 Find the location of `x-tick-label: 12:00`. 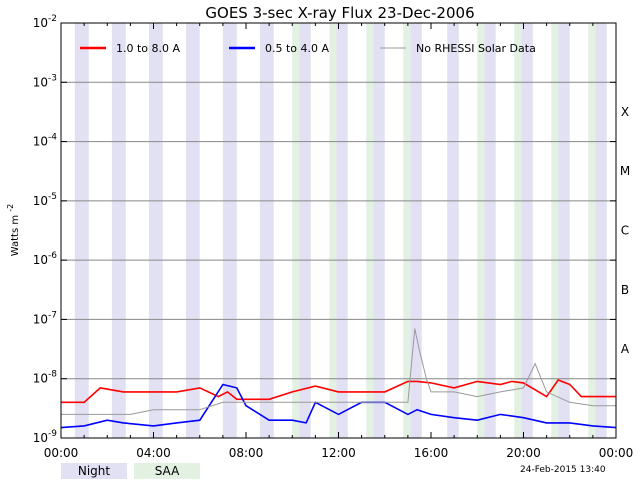

x-tick-label: 12:00 is located at coordinates (338, 453).